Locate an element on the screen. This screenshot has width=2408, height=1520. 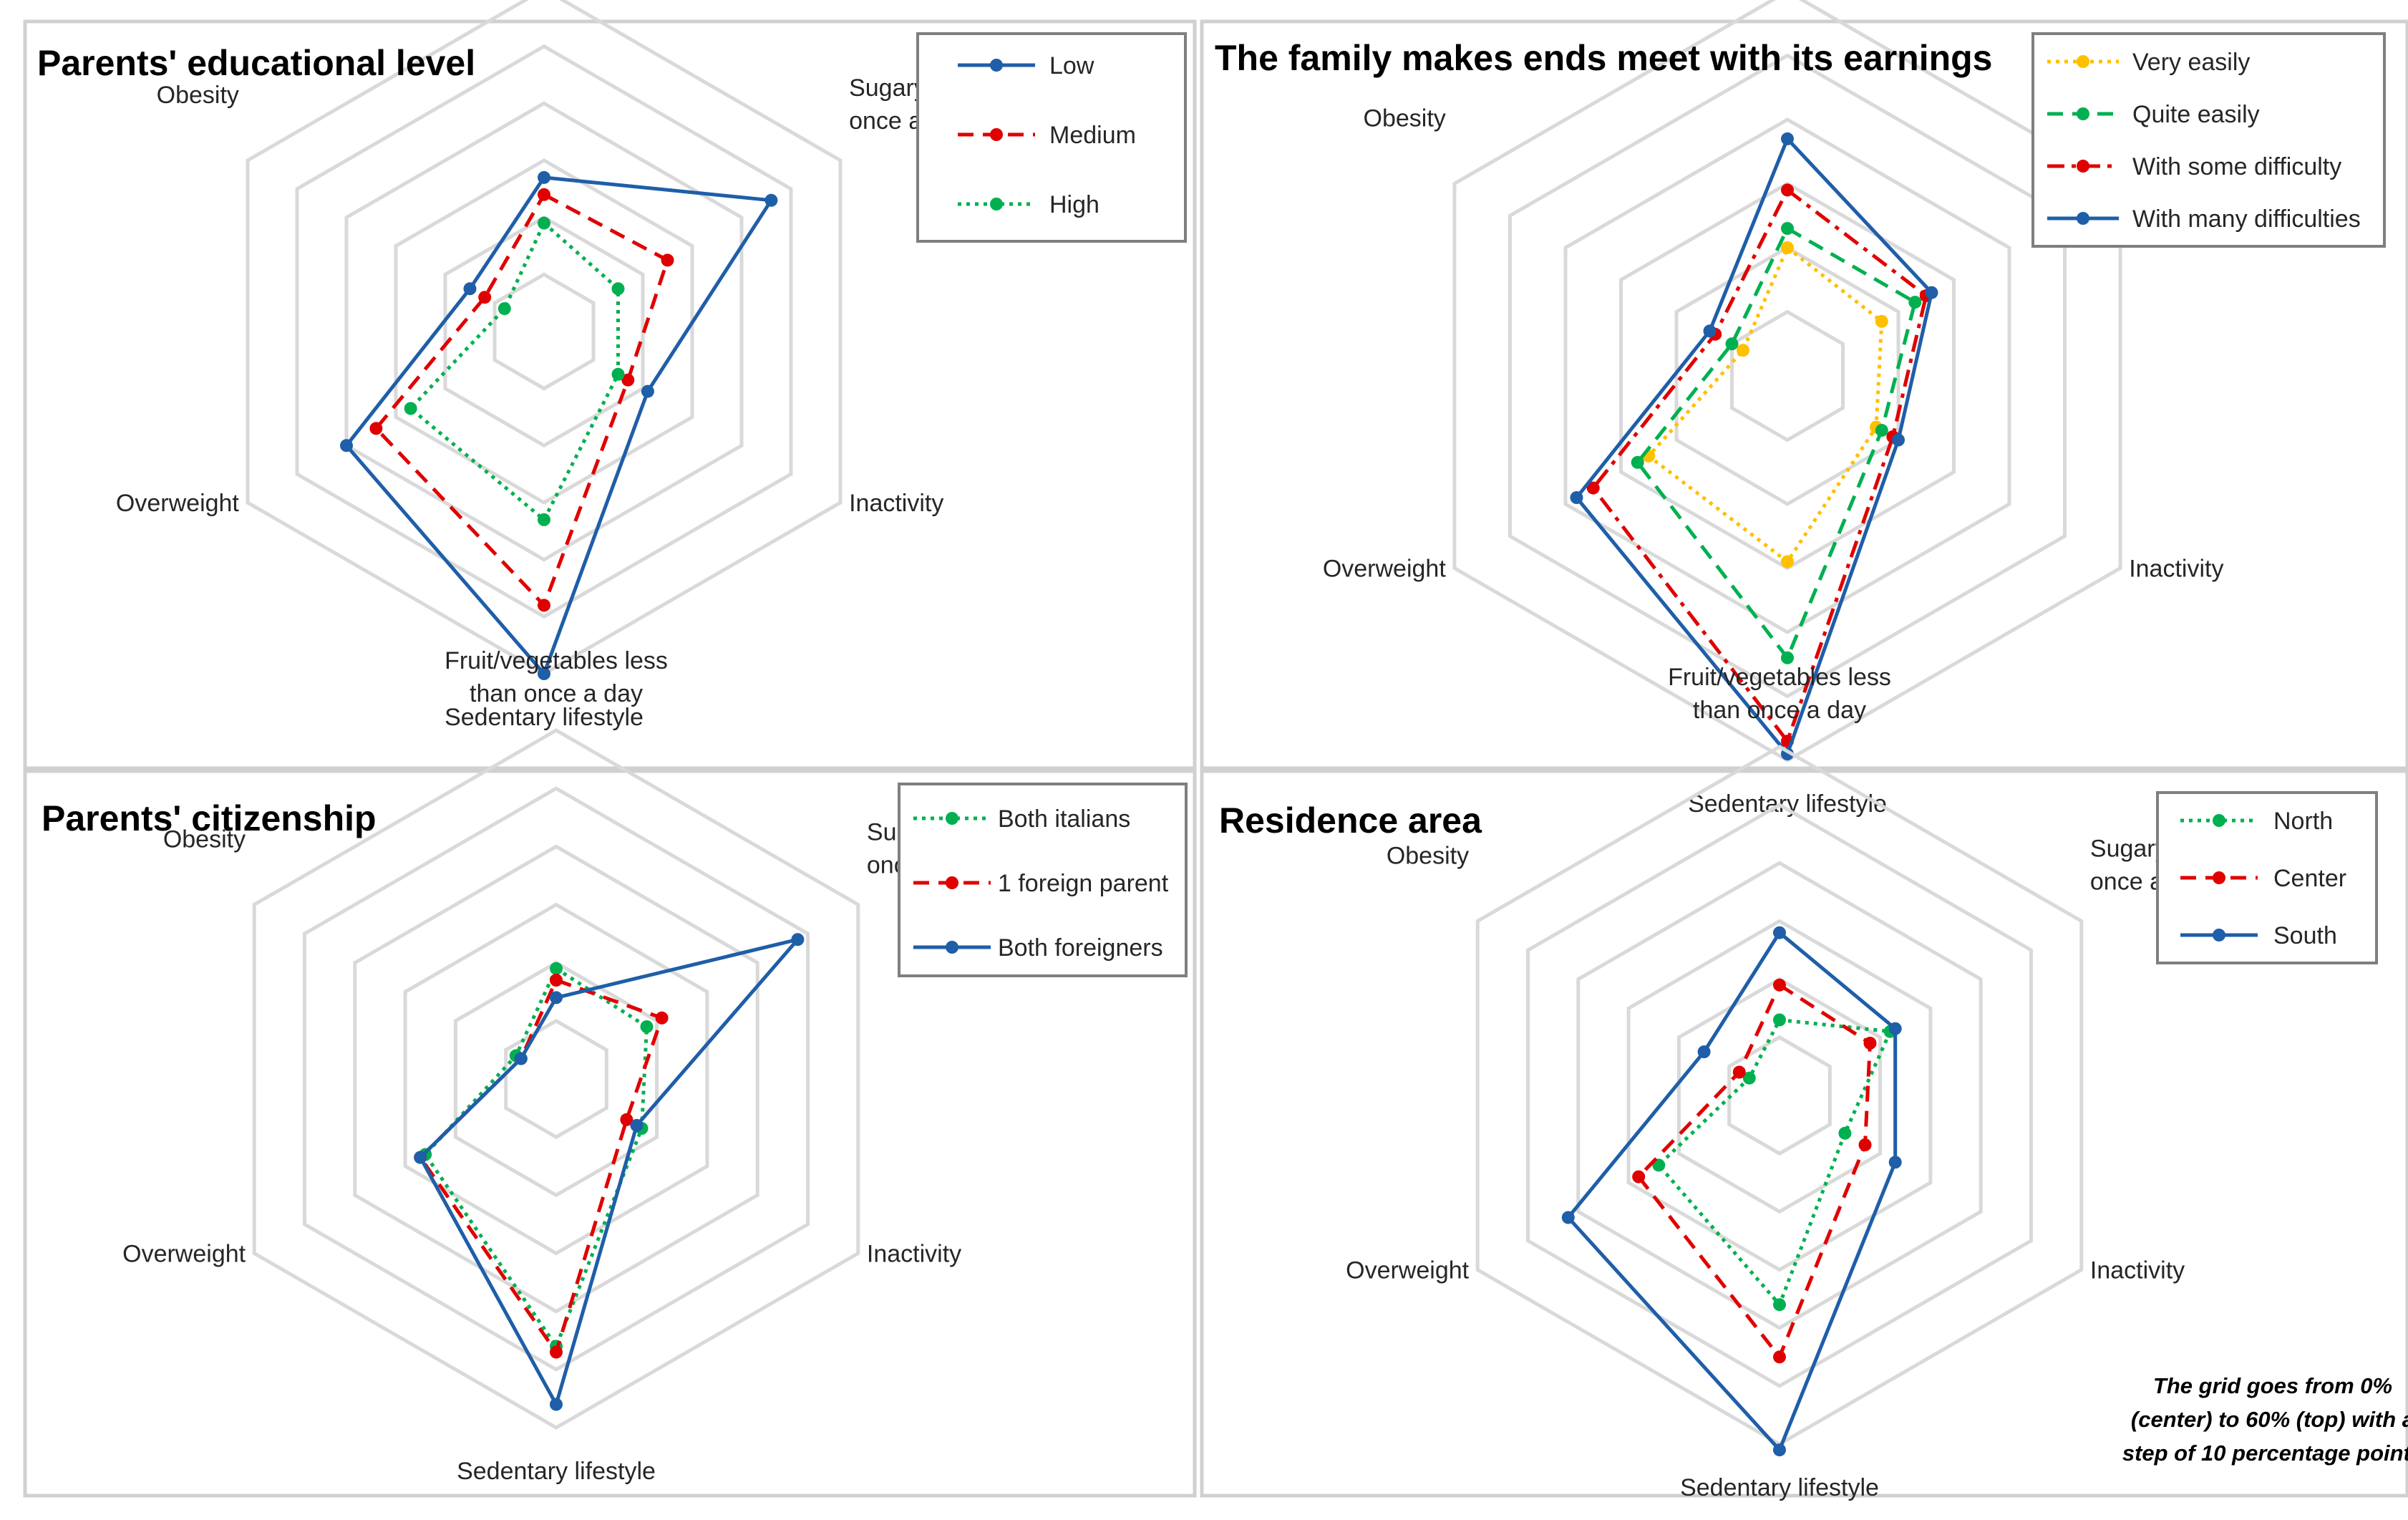
panel-title: Parents' educational level is located at coordinates (256, 63).